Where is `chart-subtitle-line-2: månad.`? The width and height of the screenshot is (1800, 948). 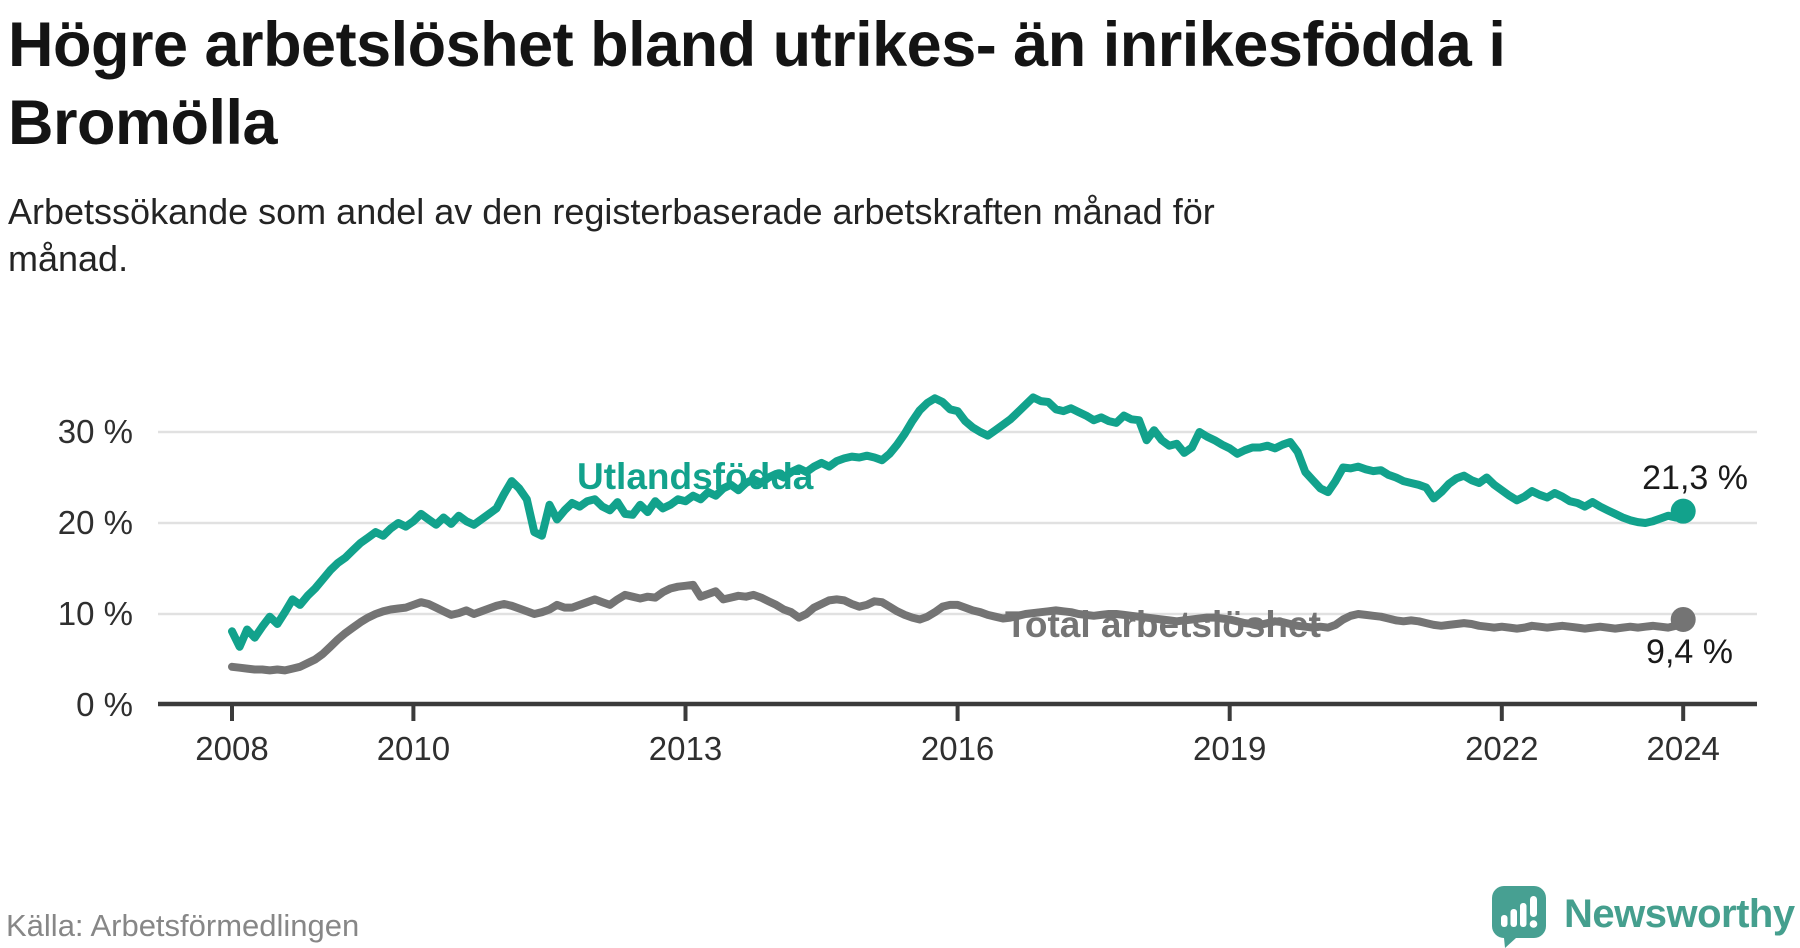
chart-subtitle-line-2: månad. is located at coordinates (68, 258).